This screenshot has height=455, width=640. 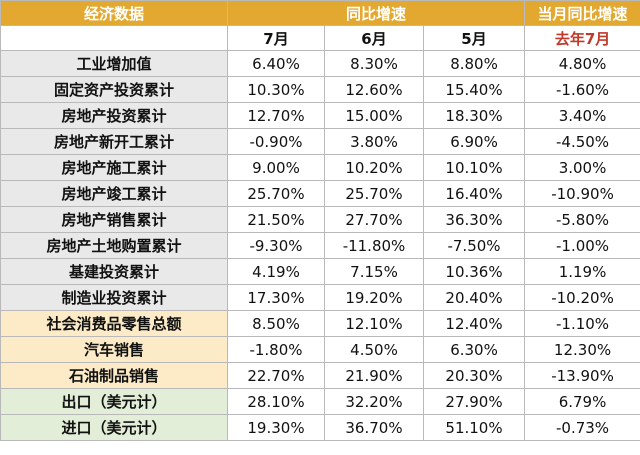 I want to click on table-row: 基建投资累计 4.19% 7.15% 10.36% 1.19%, so click(x=320, y=271).